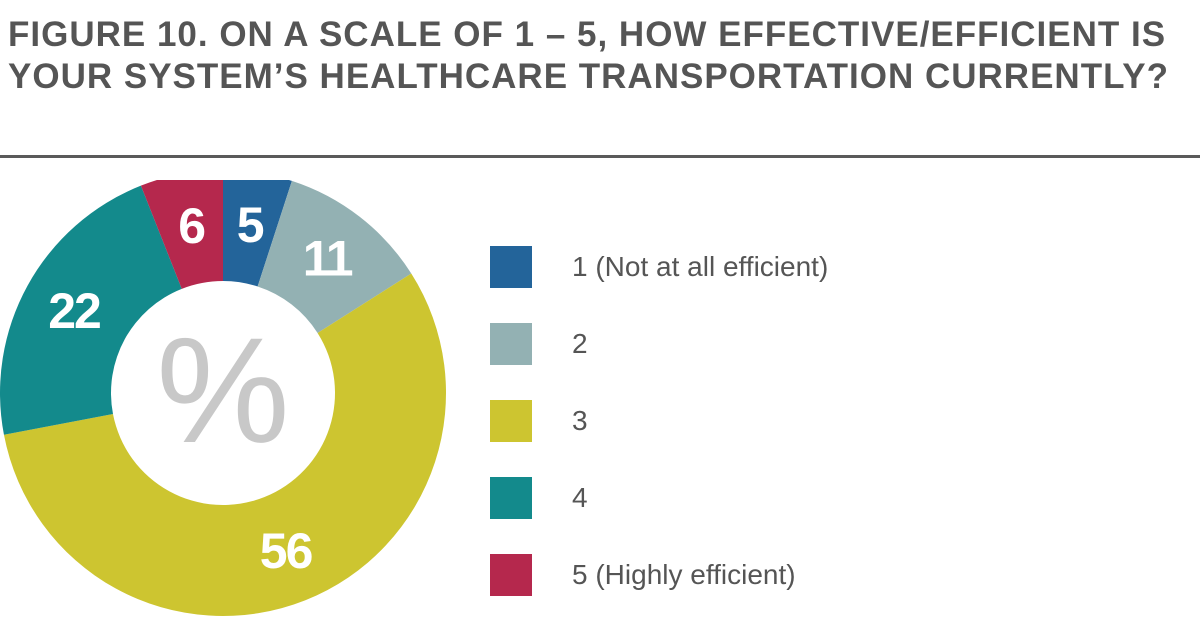 Image resolution: width=1200 pixels, height=640 pixels. I want to click on legend-label-3: 3, so click(580, 420).